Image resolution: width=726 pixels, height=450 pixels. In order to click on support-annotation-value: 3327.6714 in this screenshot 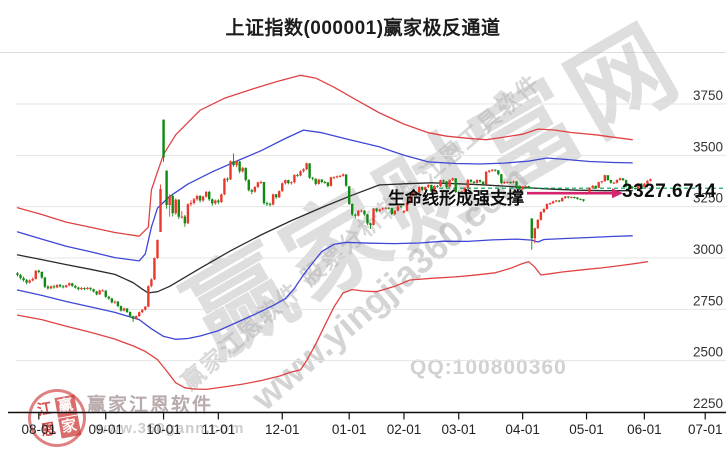, I will do `click(669, 191)`.